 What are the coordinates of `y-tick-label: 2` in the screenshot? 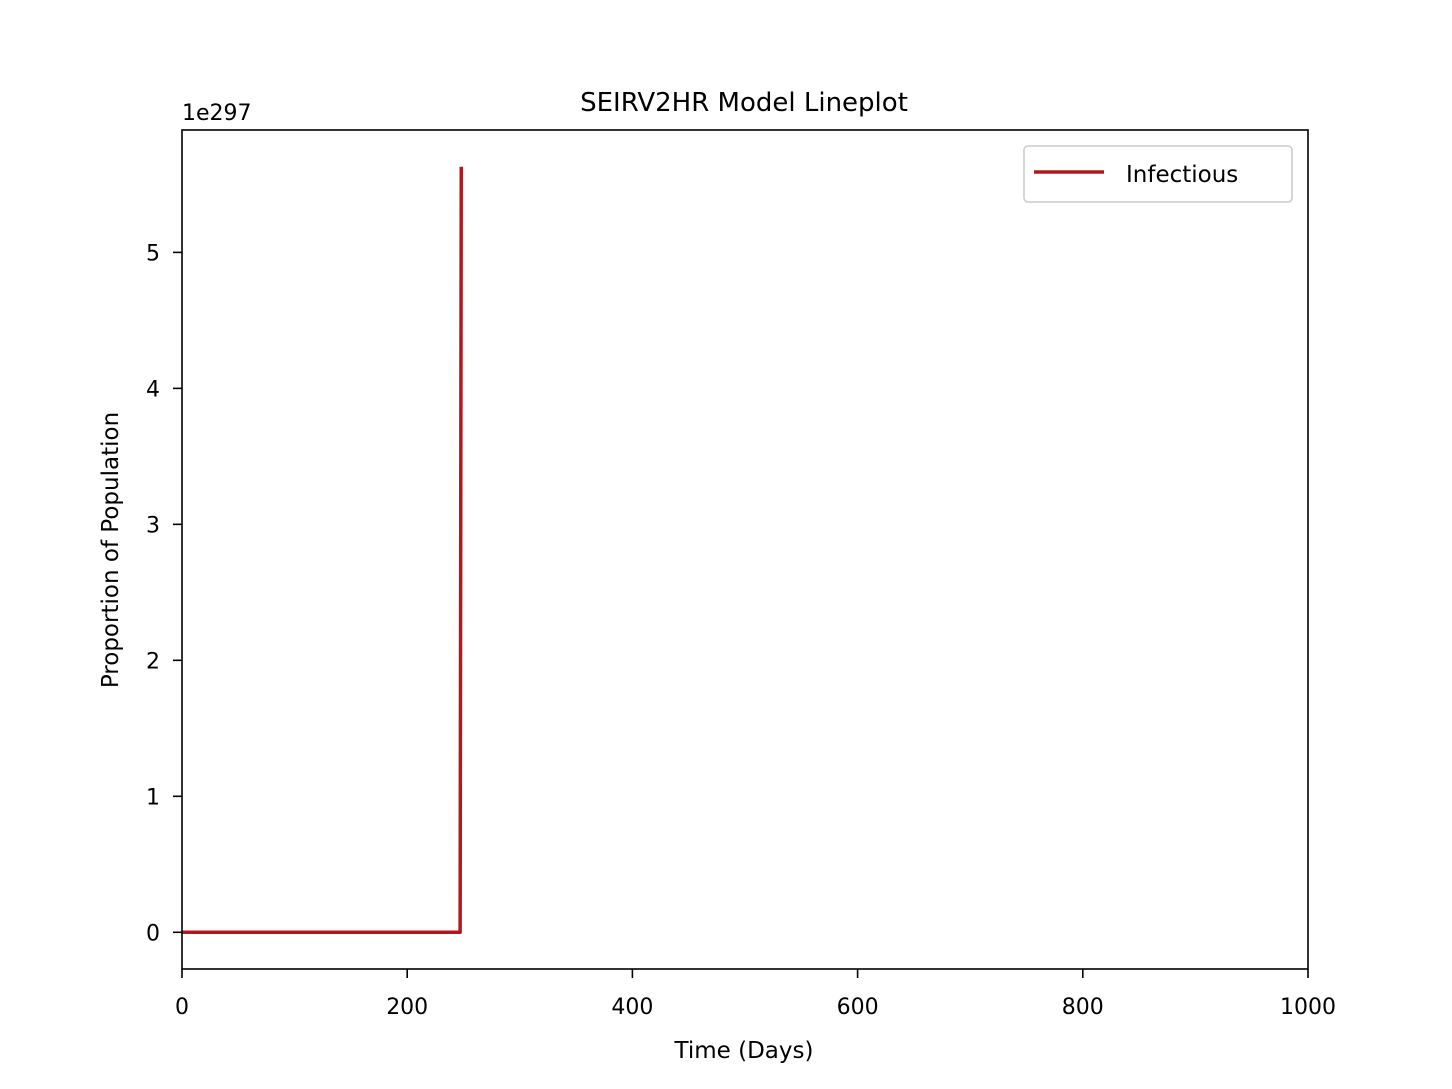 It's located at (153, 661).